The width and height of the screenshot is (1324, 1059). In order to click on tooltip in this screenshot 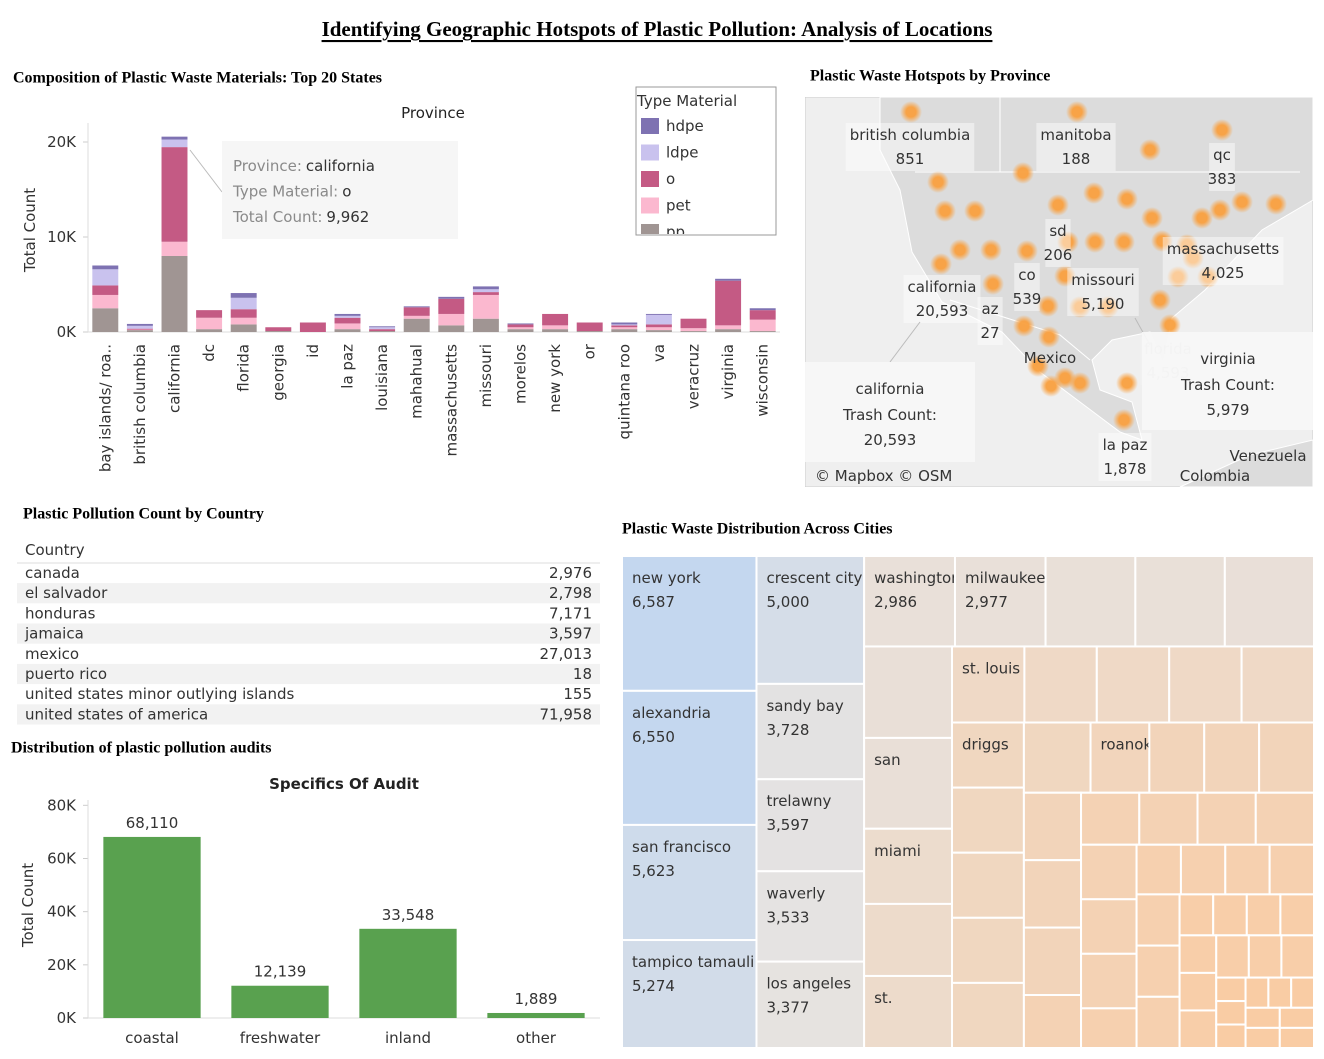, I will do `click(340, 190)`.